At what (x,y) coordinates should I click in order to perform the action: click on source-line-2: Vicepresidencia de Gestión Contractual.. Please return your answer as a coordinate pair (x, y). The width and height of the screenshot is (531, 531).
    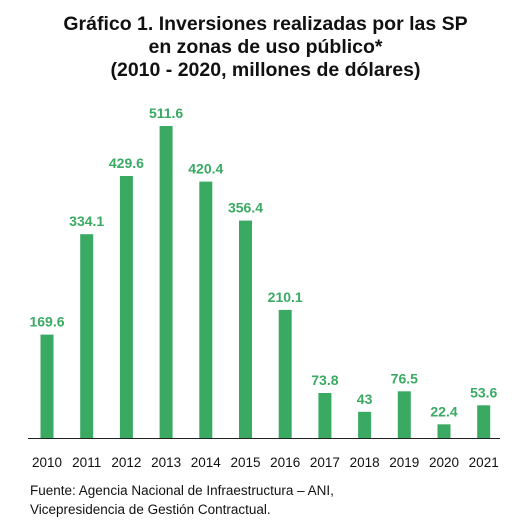
    Looking at the image, I should click on (150, 509).